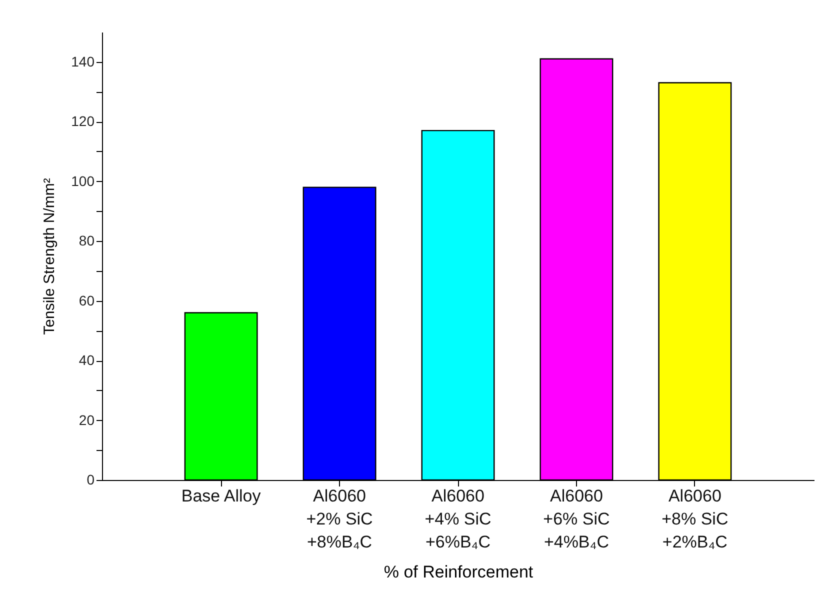  I want to click on x-axis-title: % of Reinforcement, so click(459, 572).